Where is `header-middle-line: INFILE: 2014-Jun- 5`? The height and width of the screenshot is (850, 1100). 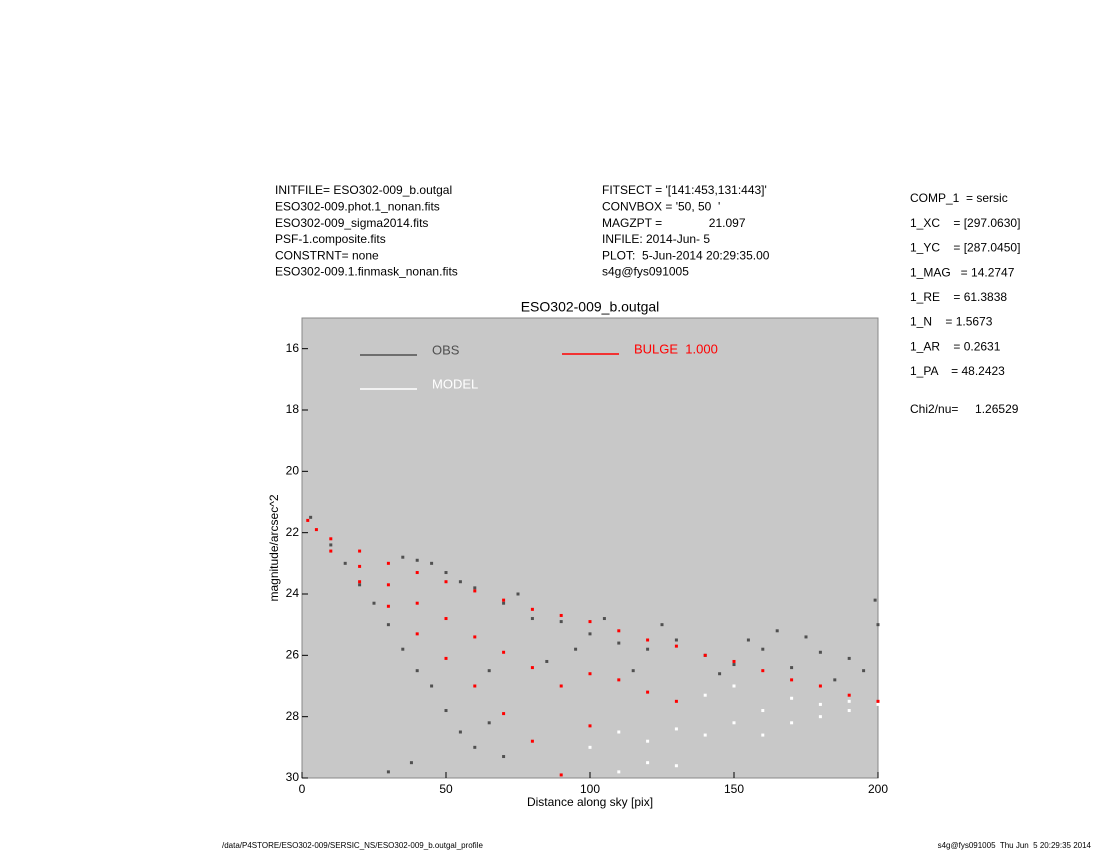
header-middle-line: INFILE: 2014-Jun- 5 is located at coordinates (656, 239).